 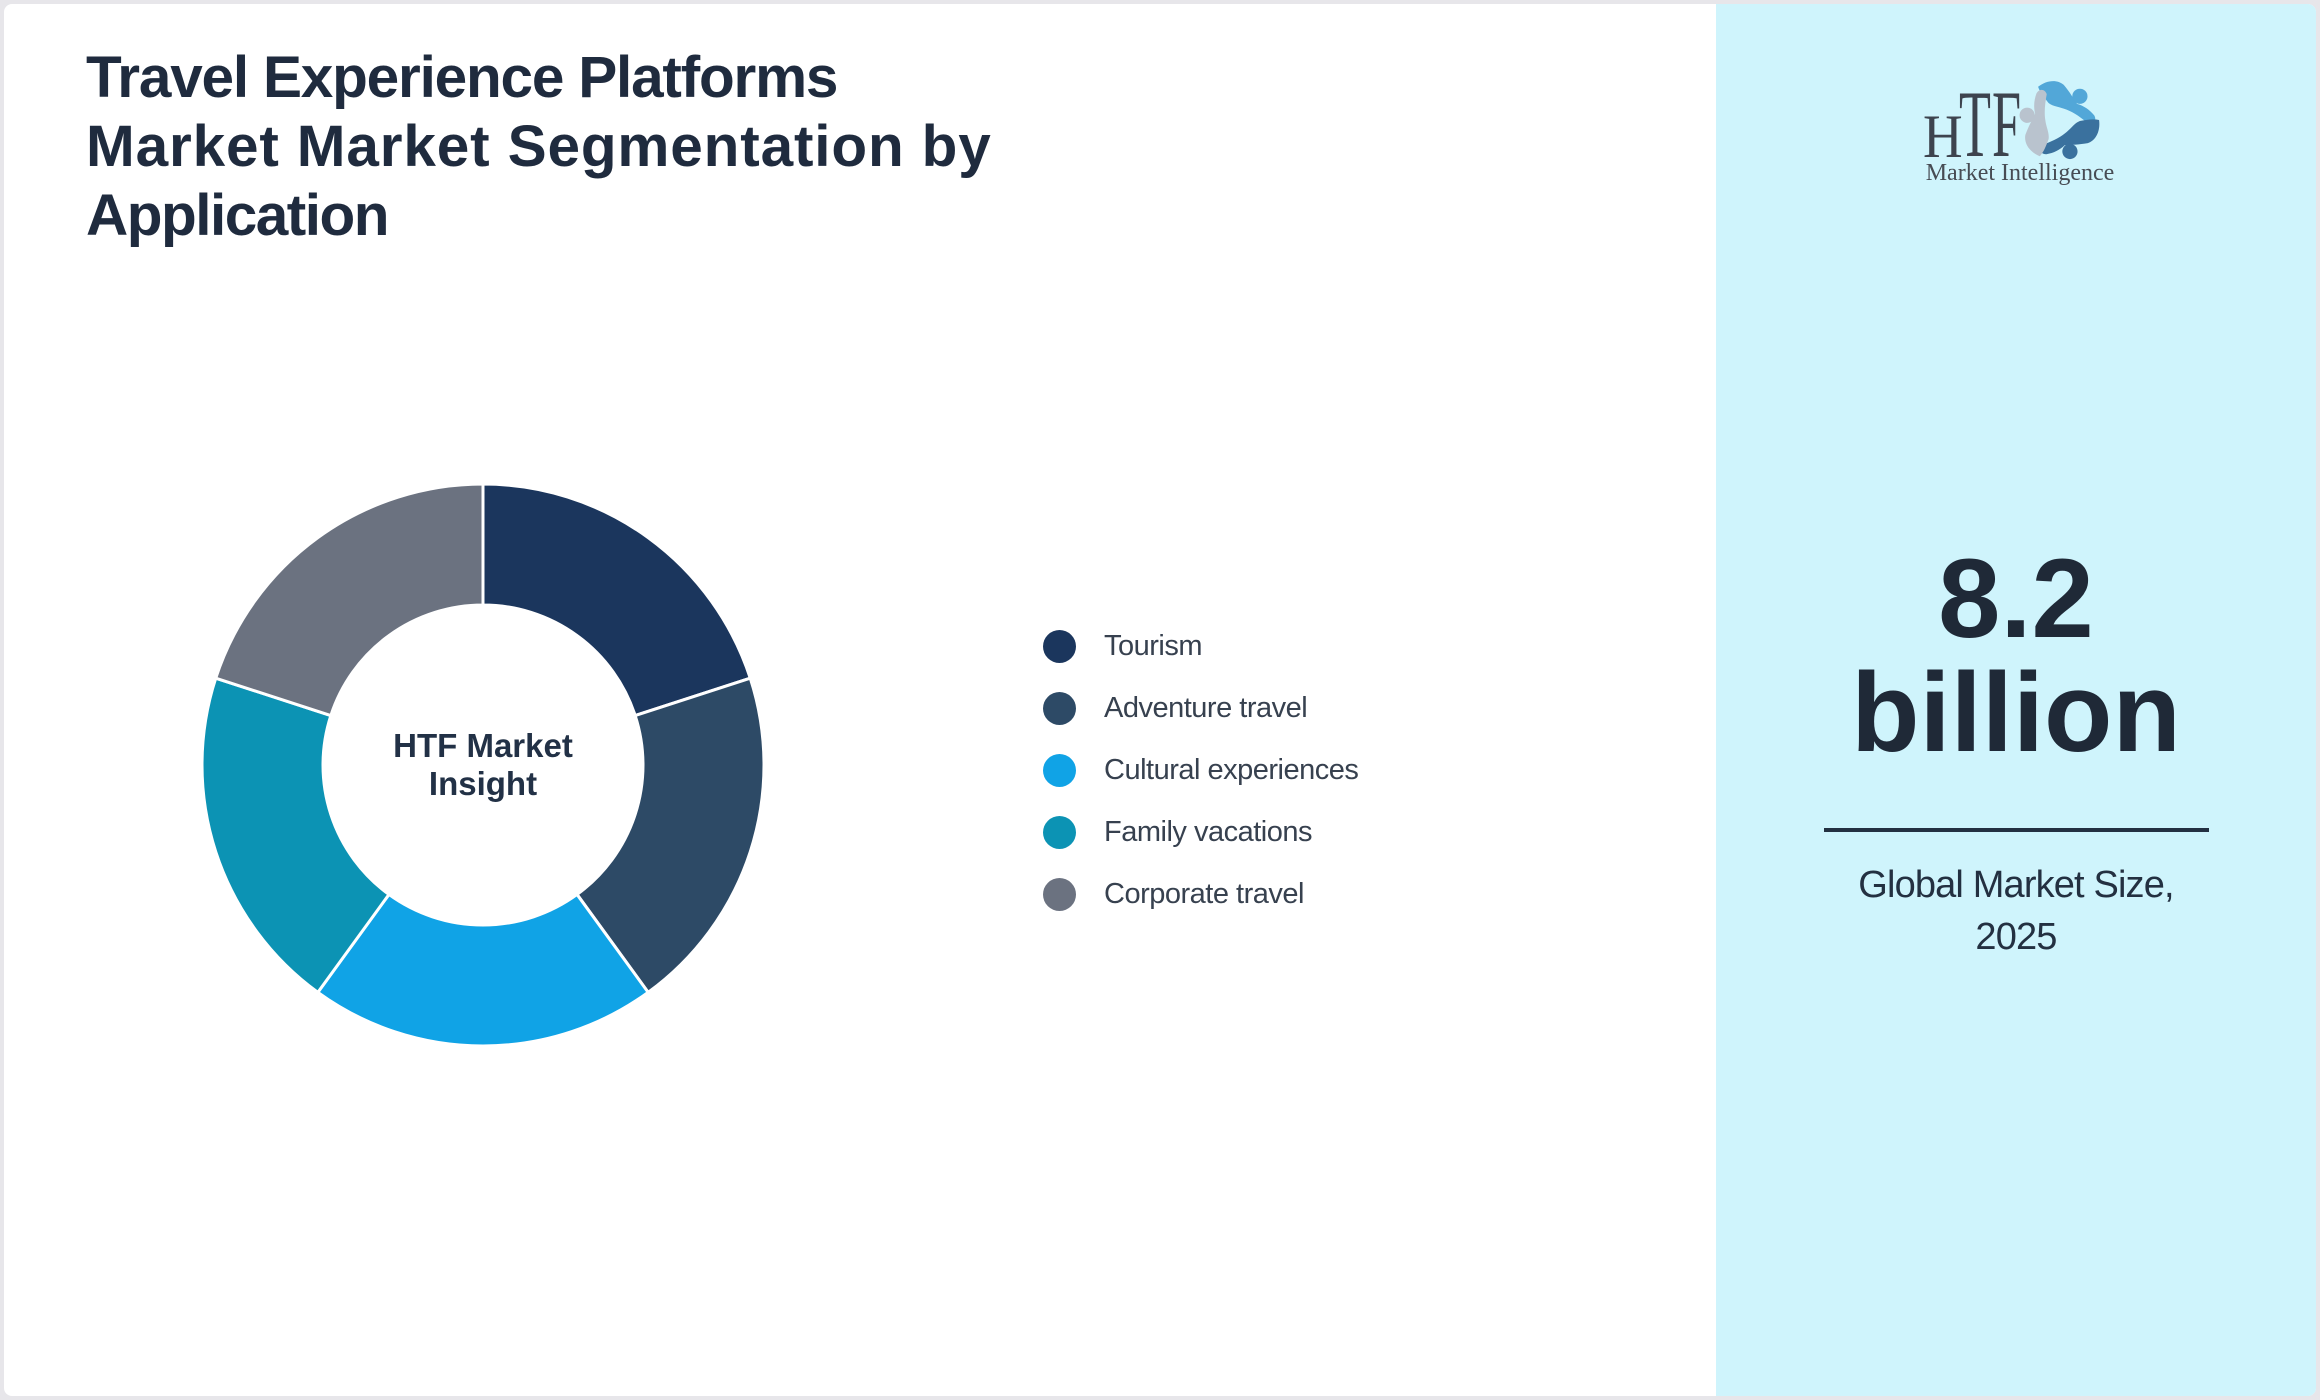 I want to click on svg-text: T, so click(x=1975, y=124).